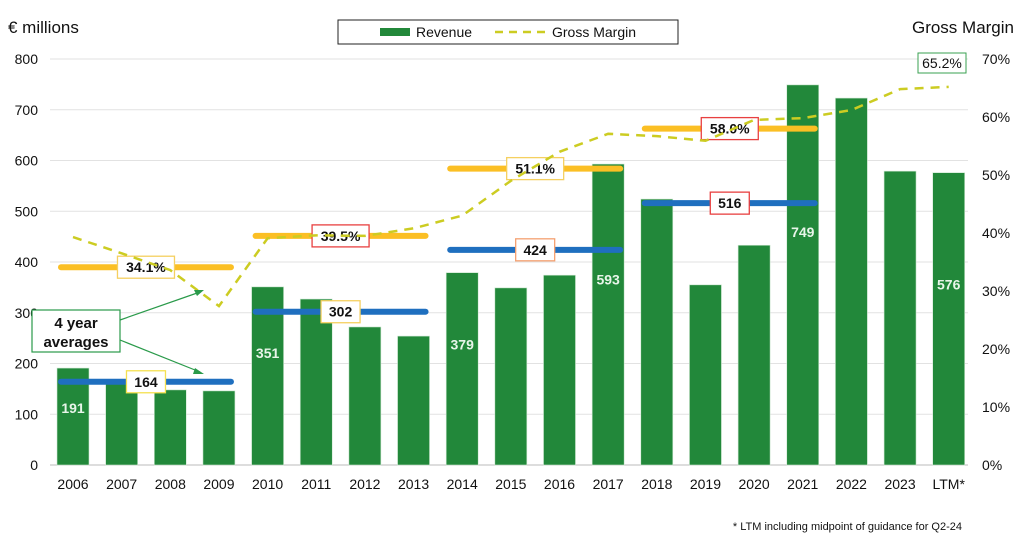  What do you see at coordinates (72, 484) in the screenshot?
I see `x-tick-label: 2006` at bounding box center [72, 484].